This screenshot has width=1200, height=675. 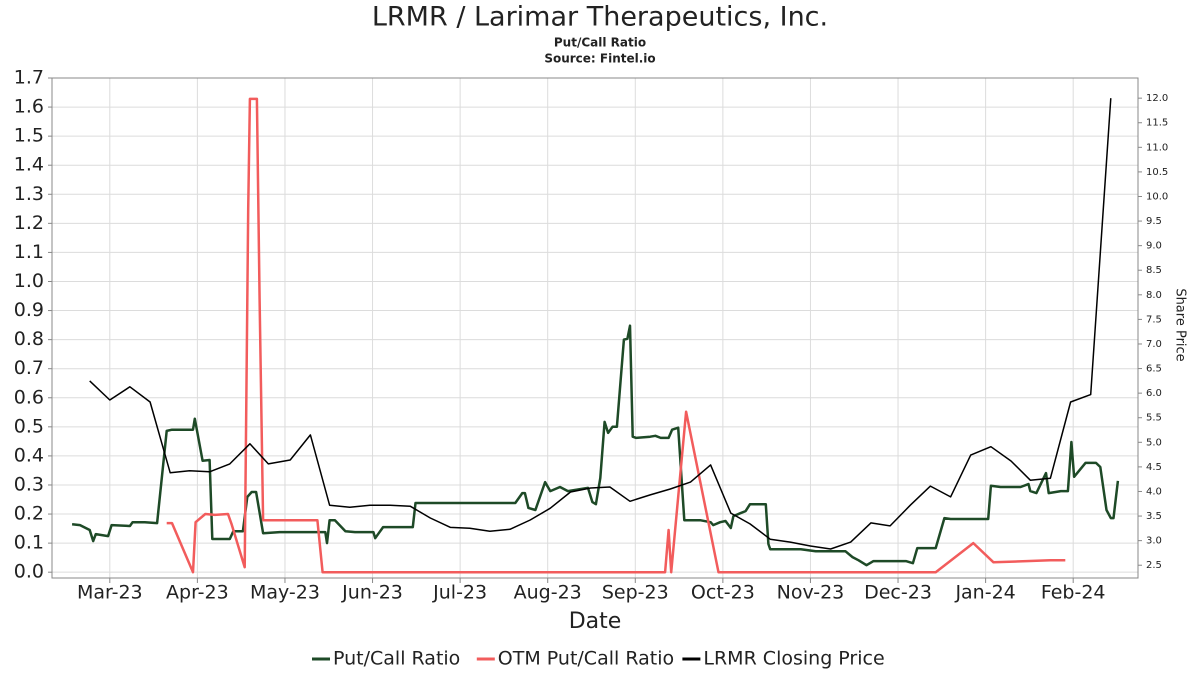 I want to click on y2-tick-label: 3.0, so click(x=1154, y=541).